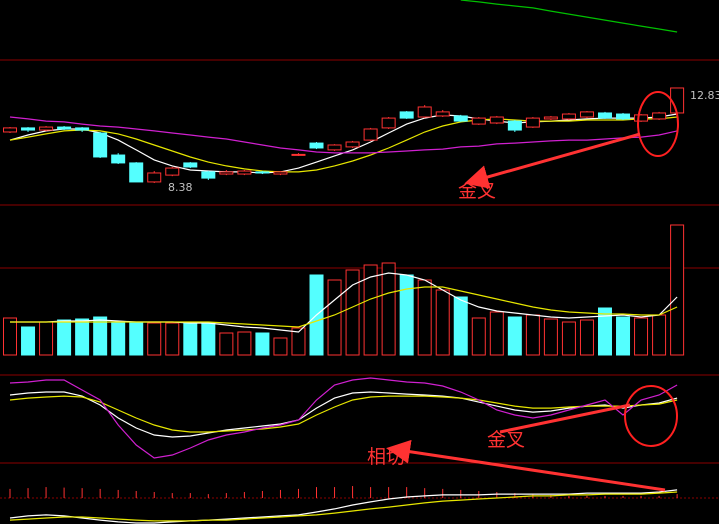 This screenshot has height=524, width=719. Describe the element at coordinates (180, 187) in the screenshot. I see `low-label: 8.38` at that location.